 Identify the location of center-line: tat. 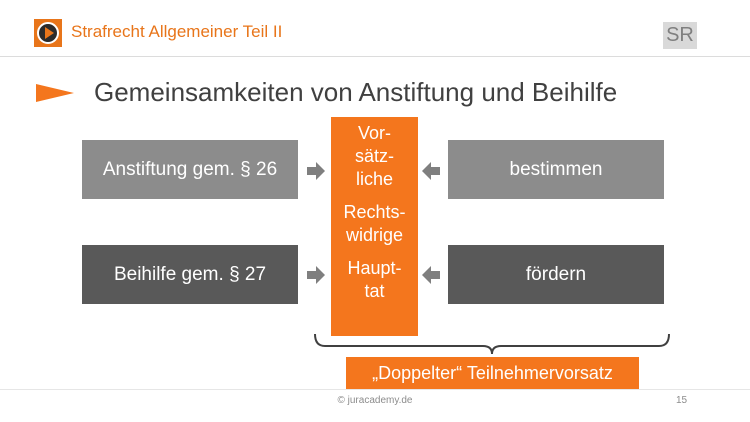
(374, 291).